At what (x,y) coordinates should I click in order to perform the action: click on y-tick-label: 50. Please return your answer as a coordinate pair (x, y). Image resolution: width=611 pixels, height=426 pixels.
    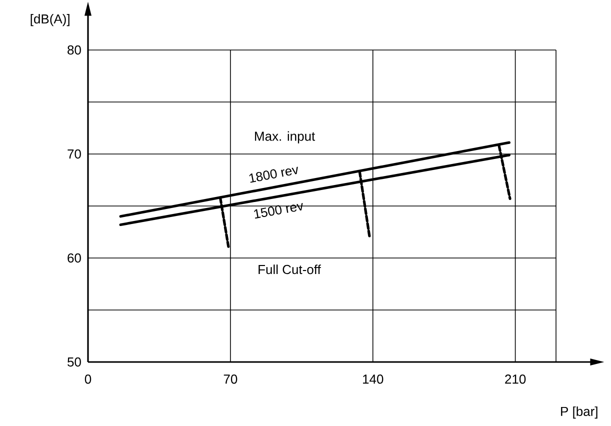
    Looking at the image, I should click on (74, 362).